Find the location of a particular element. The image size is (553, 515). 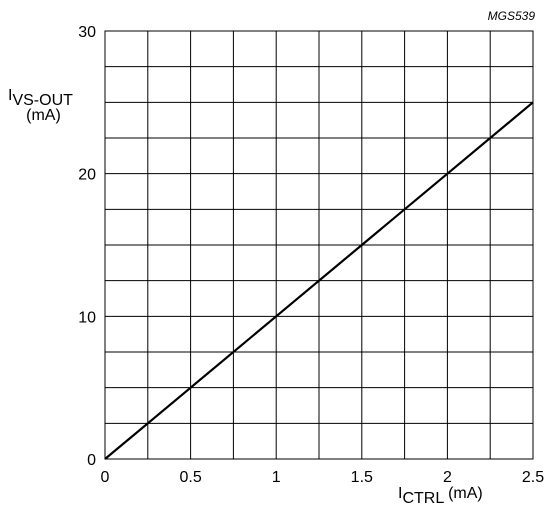

y-axis-label: IVS-OUT (mA) is located at coordinates (40, 106).